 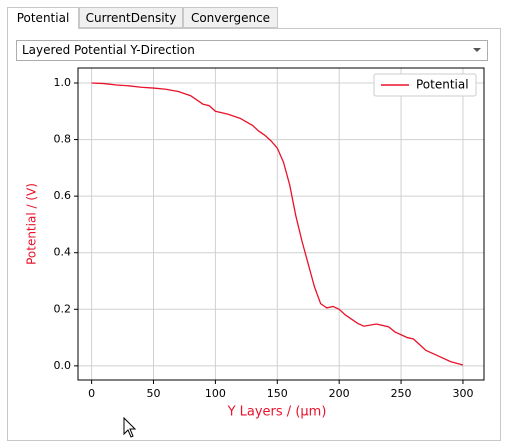 I want to click on cursor, so click(x=130, y=427).